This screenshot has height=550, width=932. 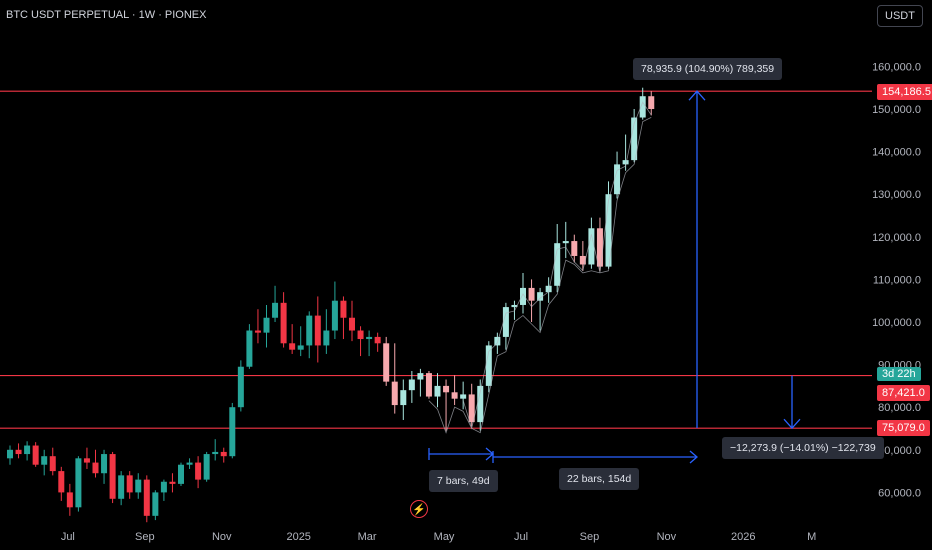 What do you see at coordinates (419, 509) in the screenshot?
I see `lightning-icon: ⚡` at bounding box center [419, 509].